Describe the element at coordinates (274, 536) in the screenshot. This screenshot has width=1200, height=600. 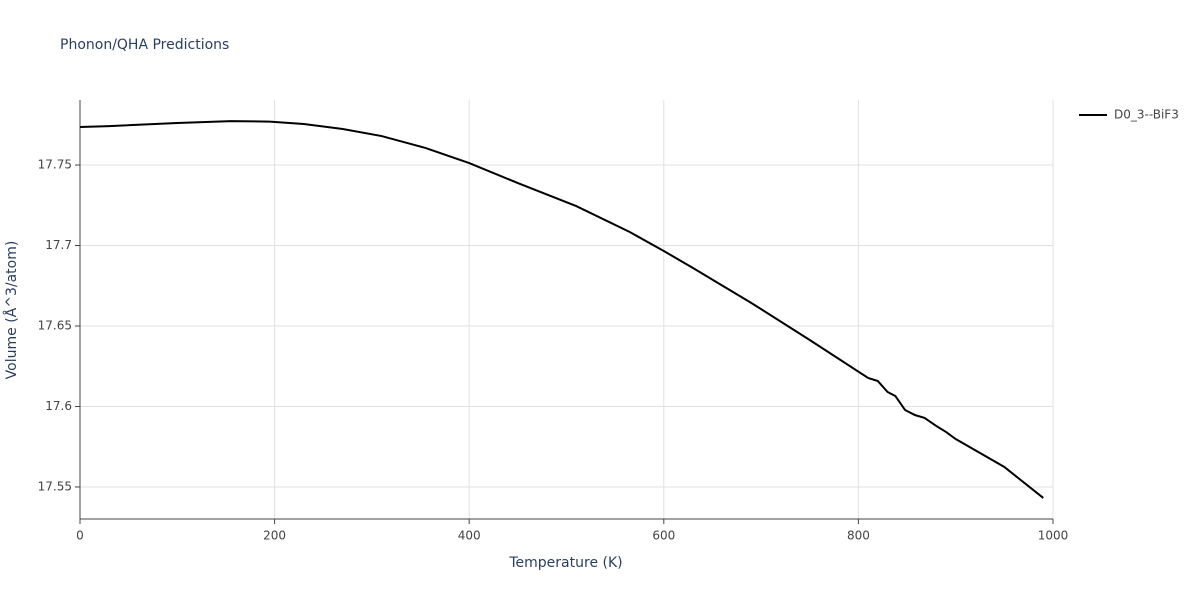
I see `x-tick-label: 200` at that location.